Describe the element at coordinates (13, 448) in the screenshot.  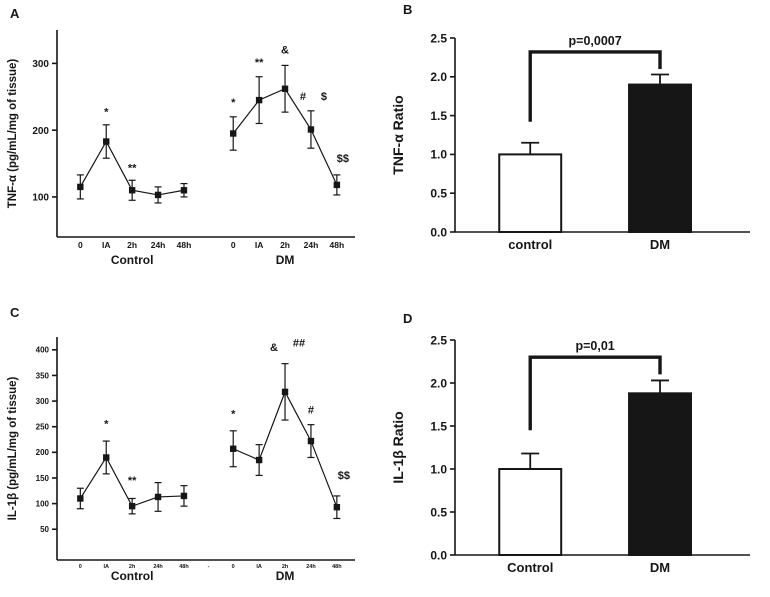
I see `y-axis-title: IL-1β (pg/mL/mg of tissue)` at that location.